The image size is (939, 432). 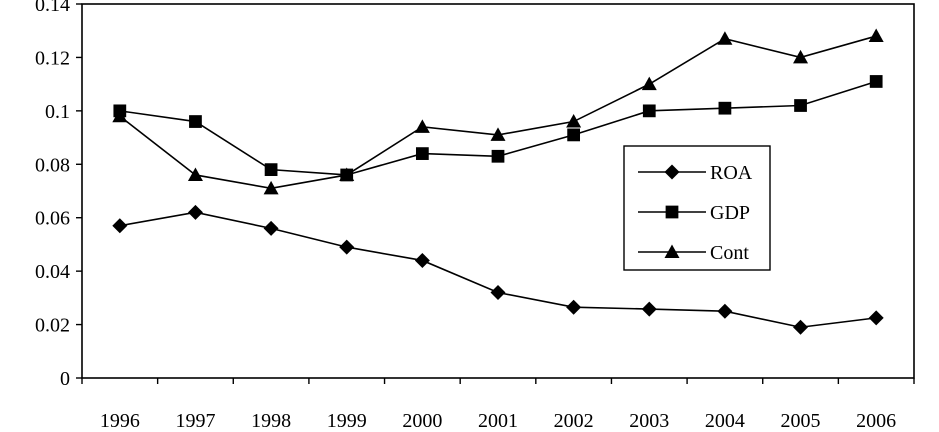 What do you see at coordinates (65, 379) in the screenshot?
I see `y-tick-label: 0` at bounding box center [65, 379].